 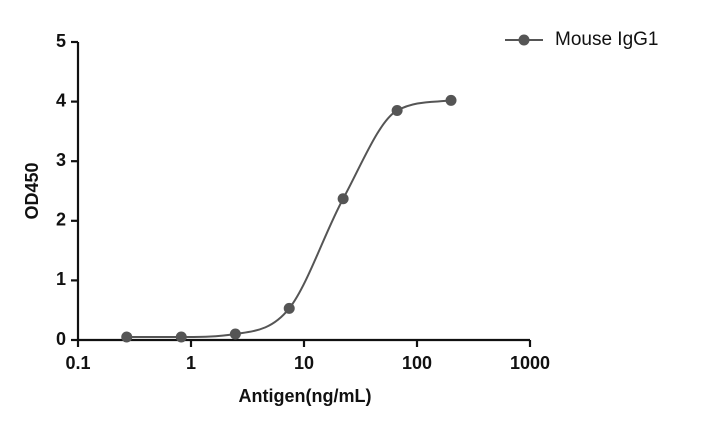 What do you see at coordinates (61, 339) in the screenshot?
I see `y-tick-label: 0` at bounding box center [61, 339].